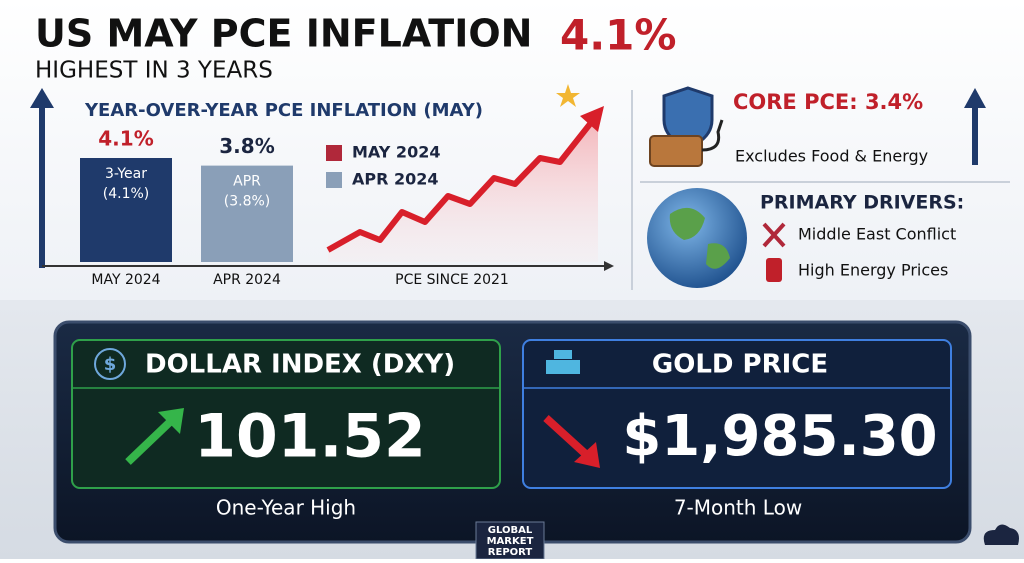  What do you see at coordinates (779, 436) in the screenshot?
I see `gold-value: $1,985.30` at bounding box center [779, 436].